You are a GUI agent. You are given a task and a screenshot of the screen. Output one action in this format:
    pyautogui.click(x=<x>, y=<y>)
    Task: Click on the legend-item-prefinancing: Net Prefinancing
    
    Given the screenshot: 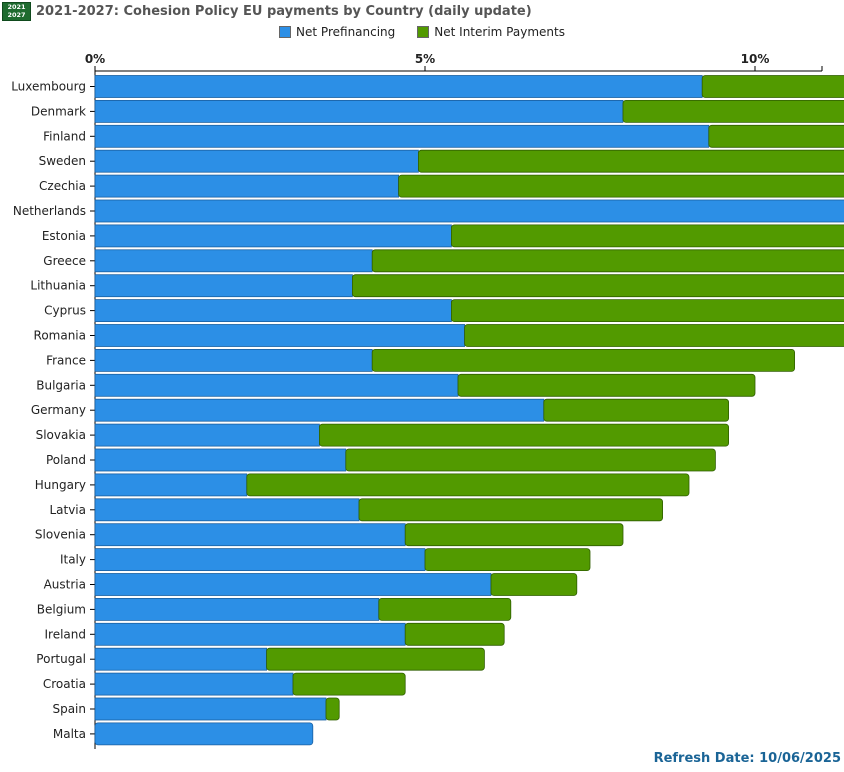 What is the action you would take?
    pyautogui.click(x=337, y=32)
    